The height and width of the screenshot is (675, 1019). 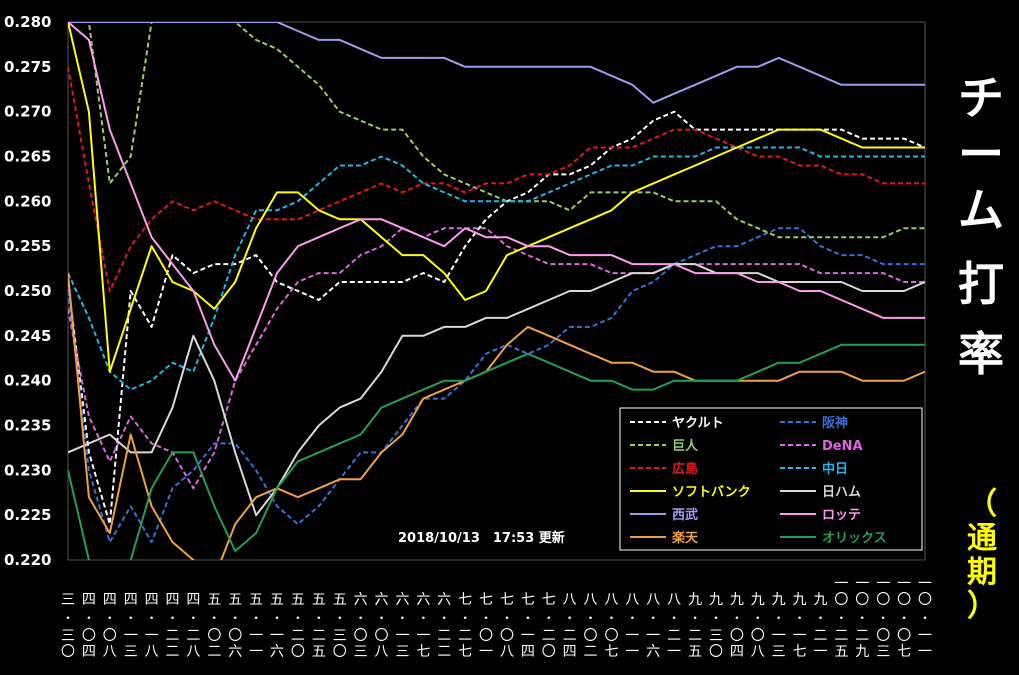 What do you see at coordinates (685, 469) in the screenshot?
I see `legend-label: 広島` at bounding box center [685, 469].